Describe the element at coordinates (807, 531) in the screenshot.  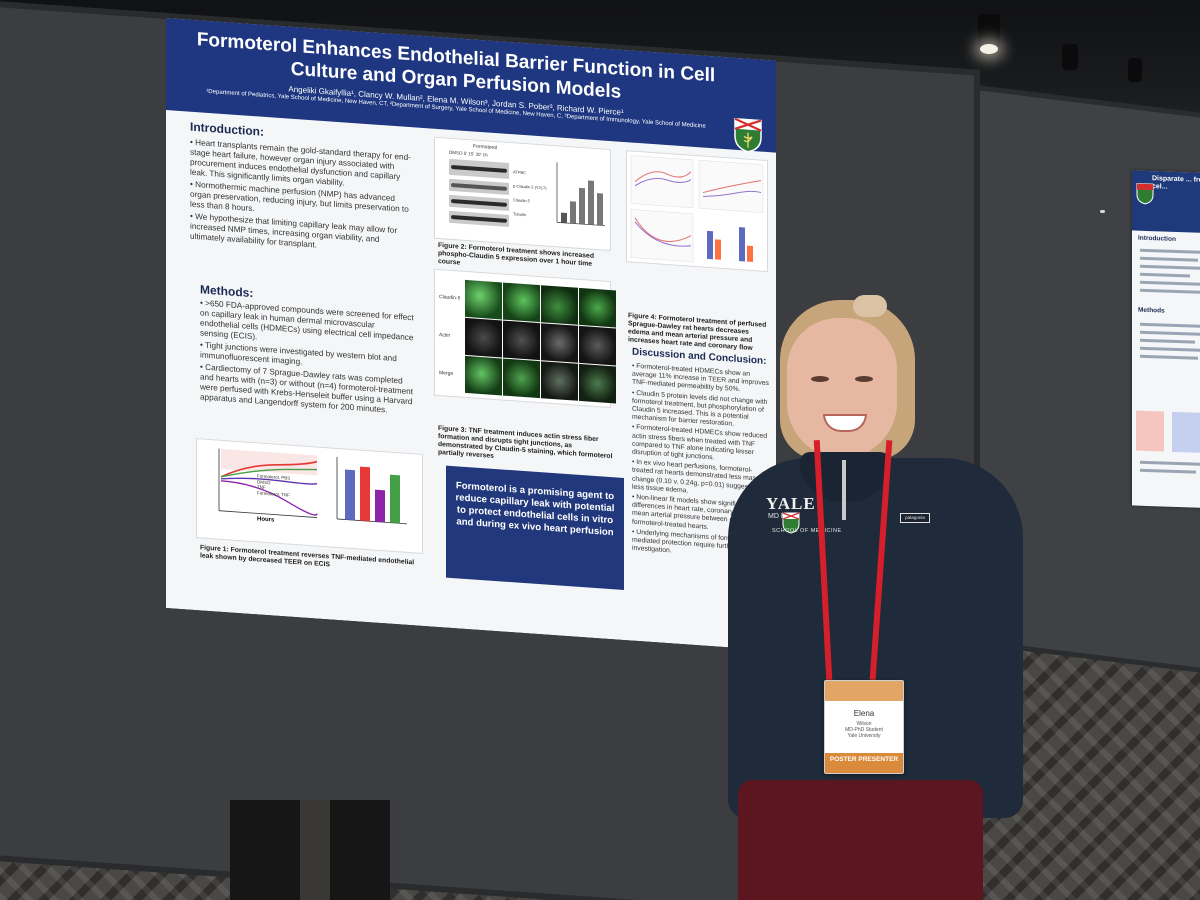
I see `sweater-school: SCHOOL OF MEDICINE` at that location.